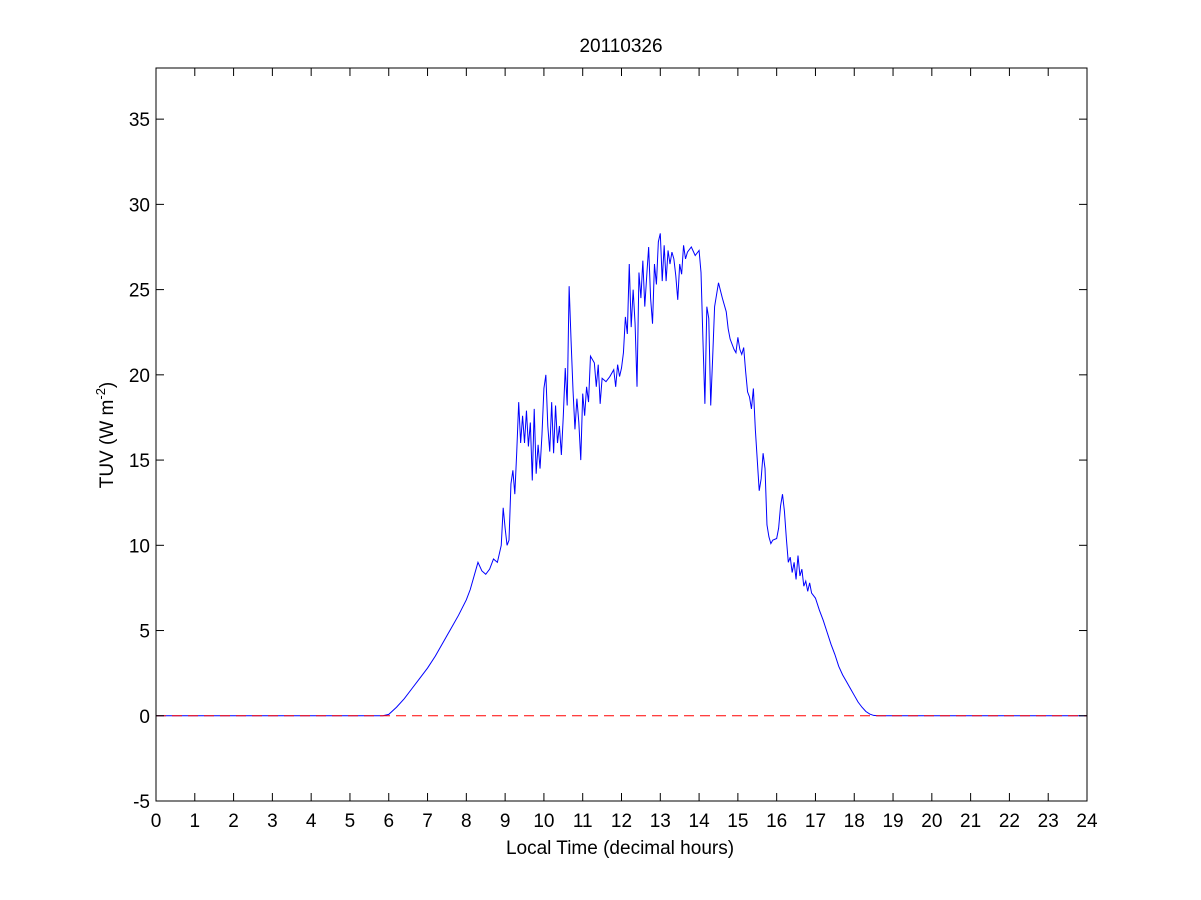 The height and width of the screenshot is (900, 1201). Describe the element at coordinates (195, 821) in the screenshot. I see `x-tick-label: 1` at that location.